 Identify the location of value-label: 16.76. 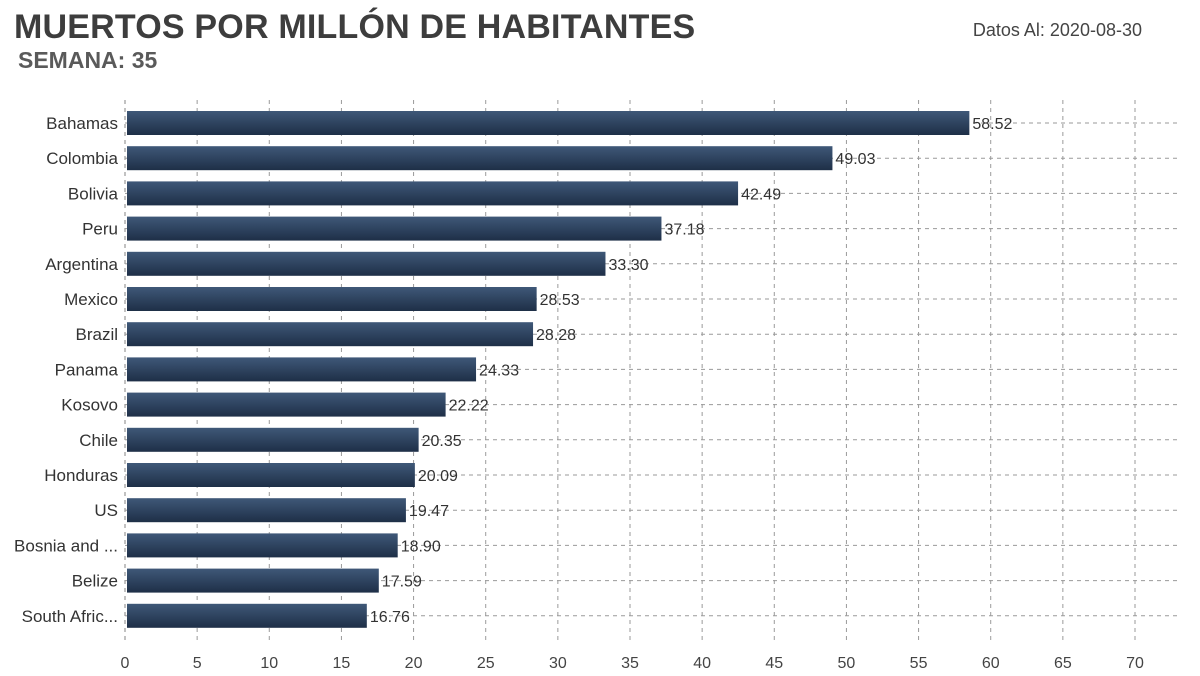
(390, 617).